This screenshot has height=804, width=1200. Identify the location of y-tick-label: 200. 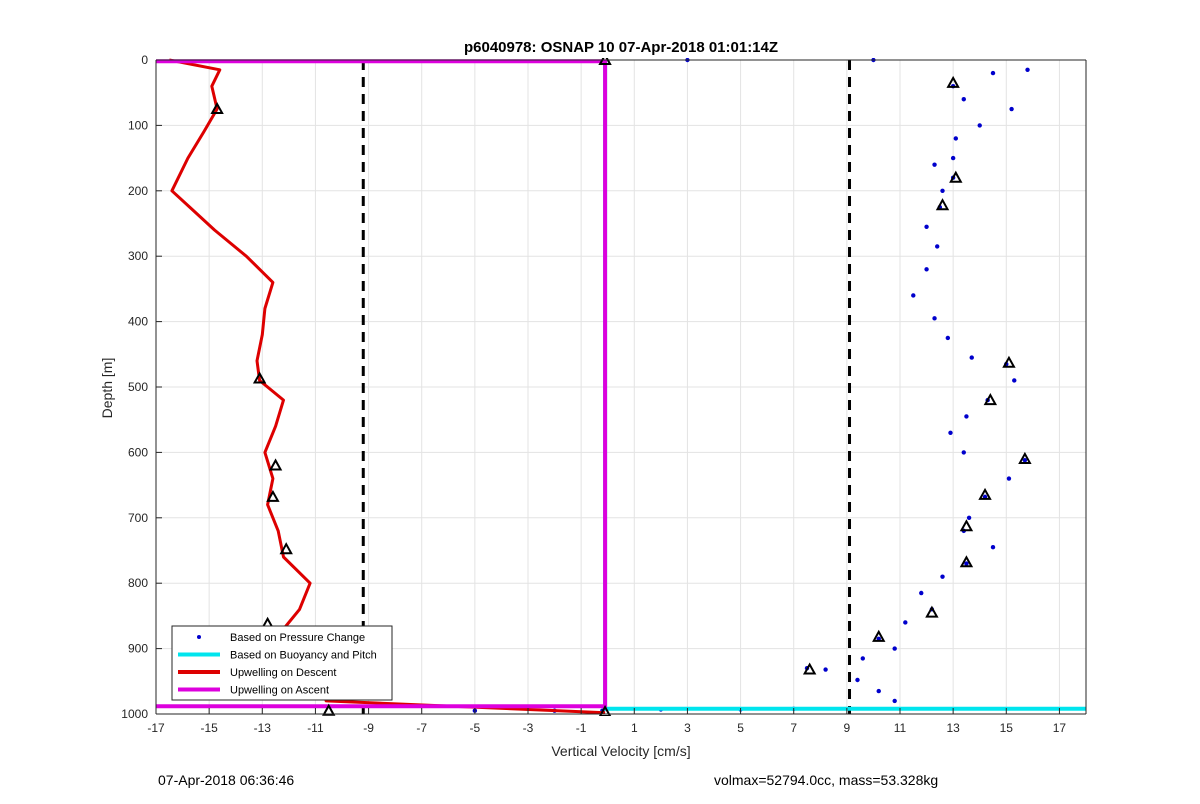
(138, 191).